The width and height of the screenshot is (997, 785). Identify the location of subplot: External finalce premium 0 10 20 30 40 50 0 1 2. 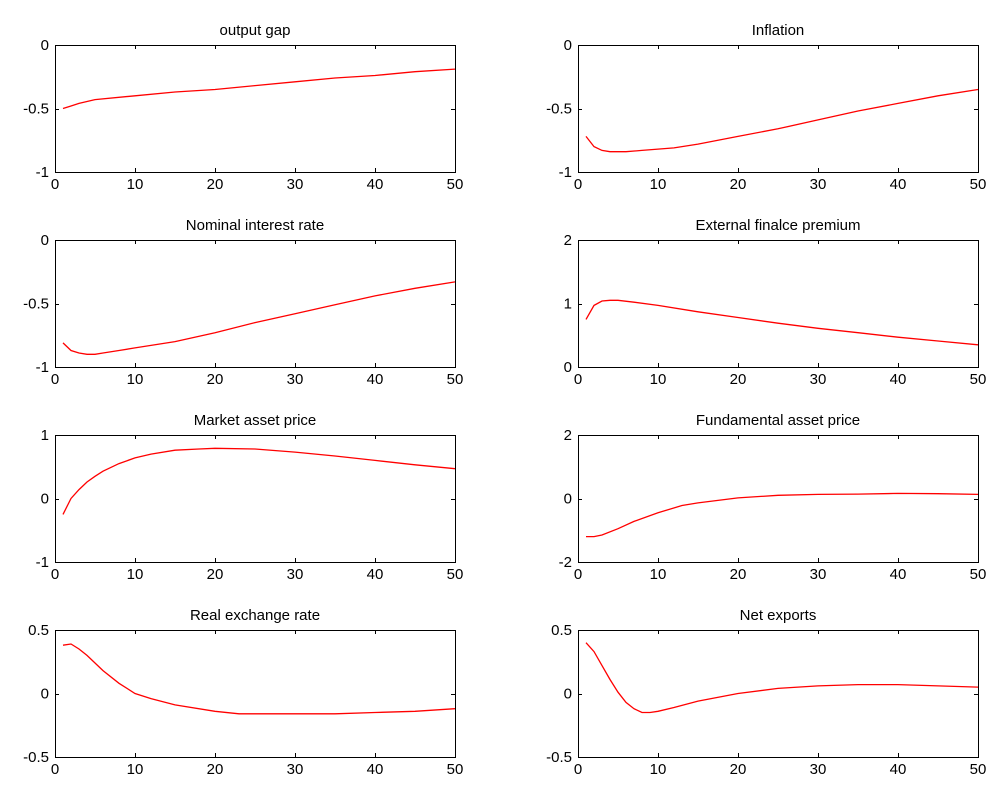
(775, 302).